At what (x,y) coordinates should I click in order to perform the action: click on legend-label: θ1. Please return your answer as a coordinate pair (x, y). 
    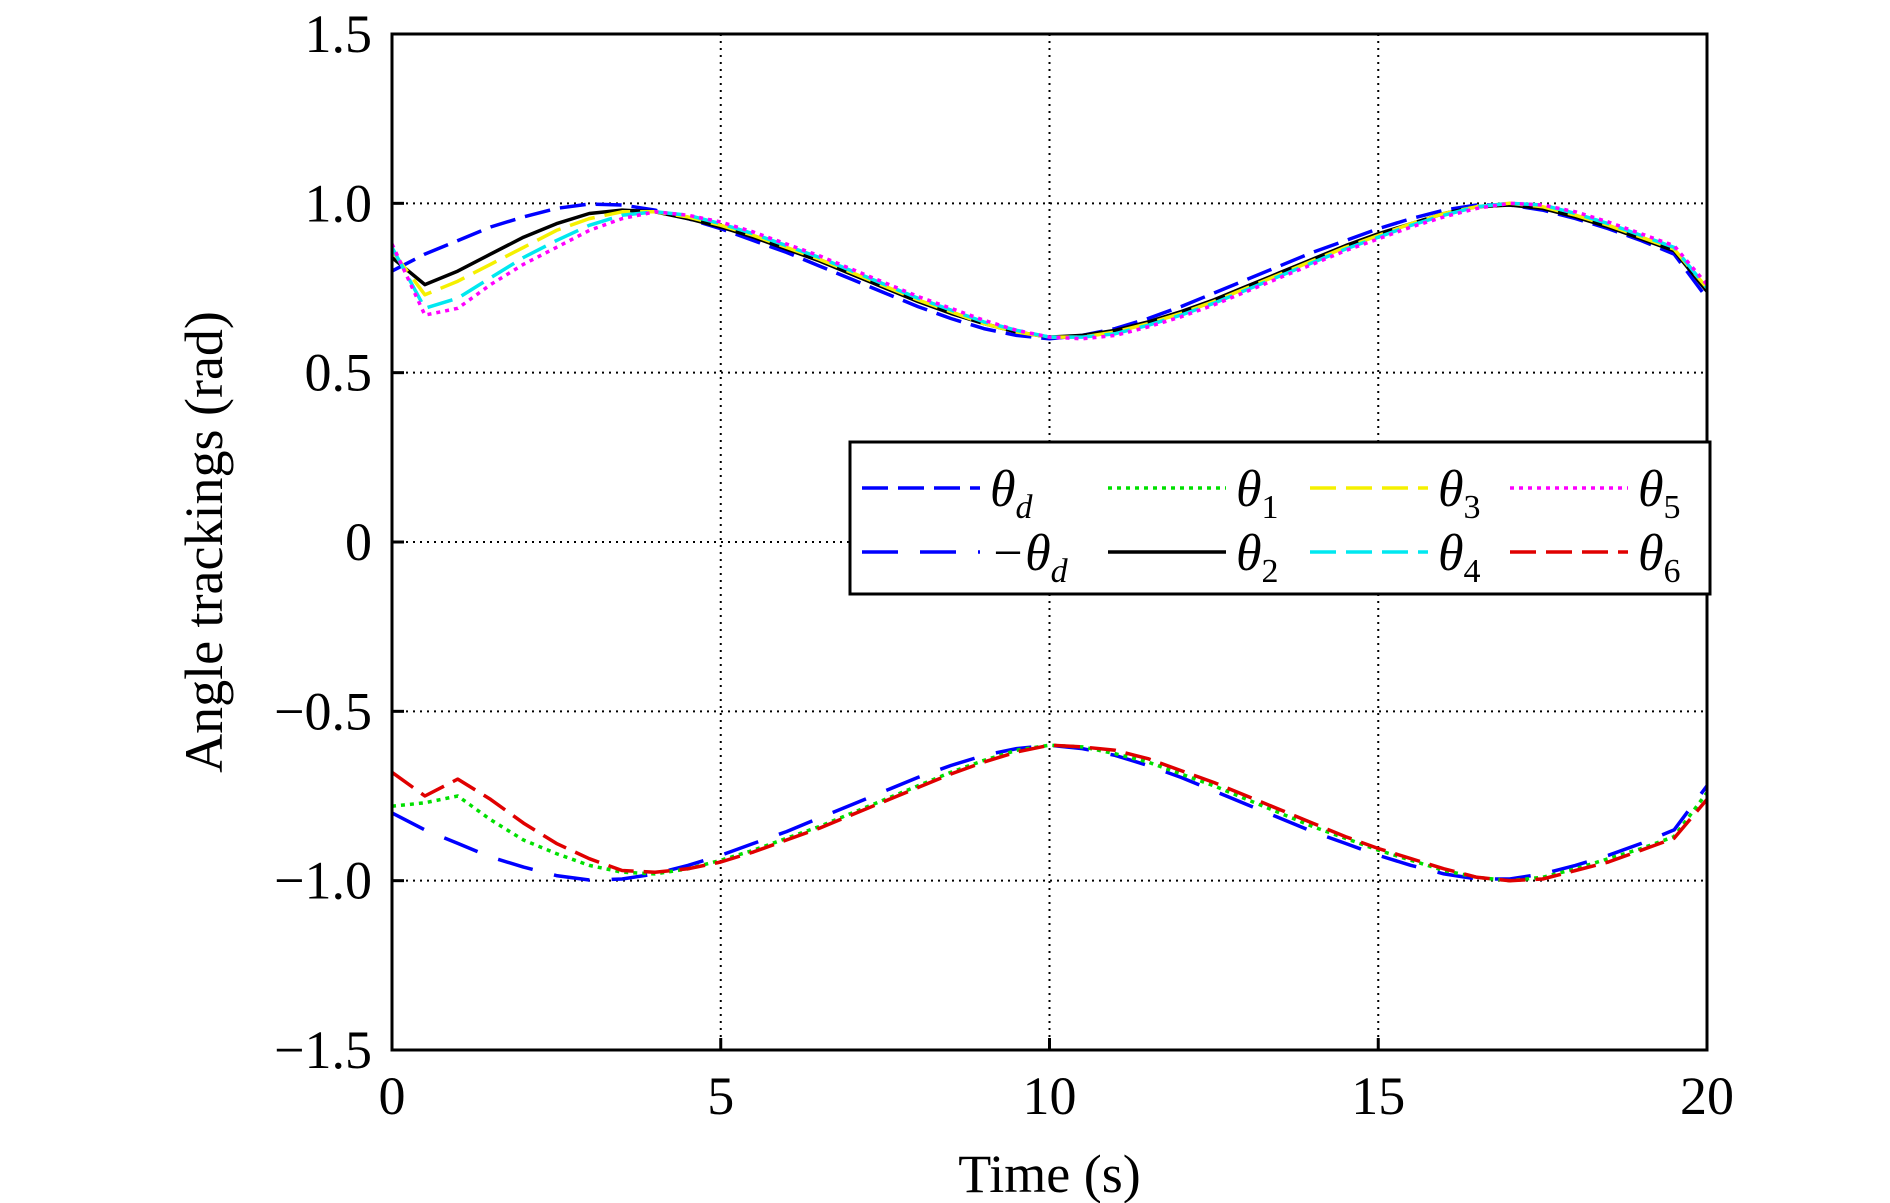
    Looking at the image, I should click on (1257, 493).